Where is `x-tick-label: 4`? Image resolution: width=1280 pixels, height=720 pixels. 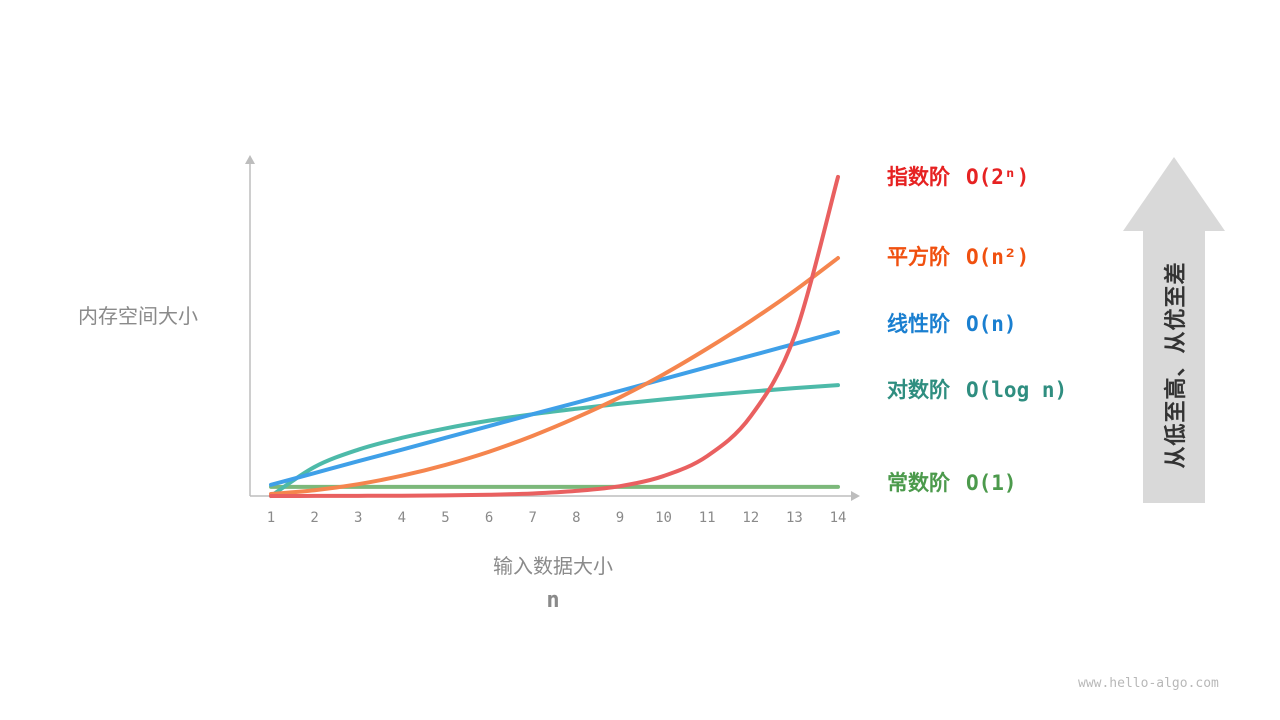 x-tick-label: 4 is located at coordinates (402, 518).